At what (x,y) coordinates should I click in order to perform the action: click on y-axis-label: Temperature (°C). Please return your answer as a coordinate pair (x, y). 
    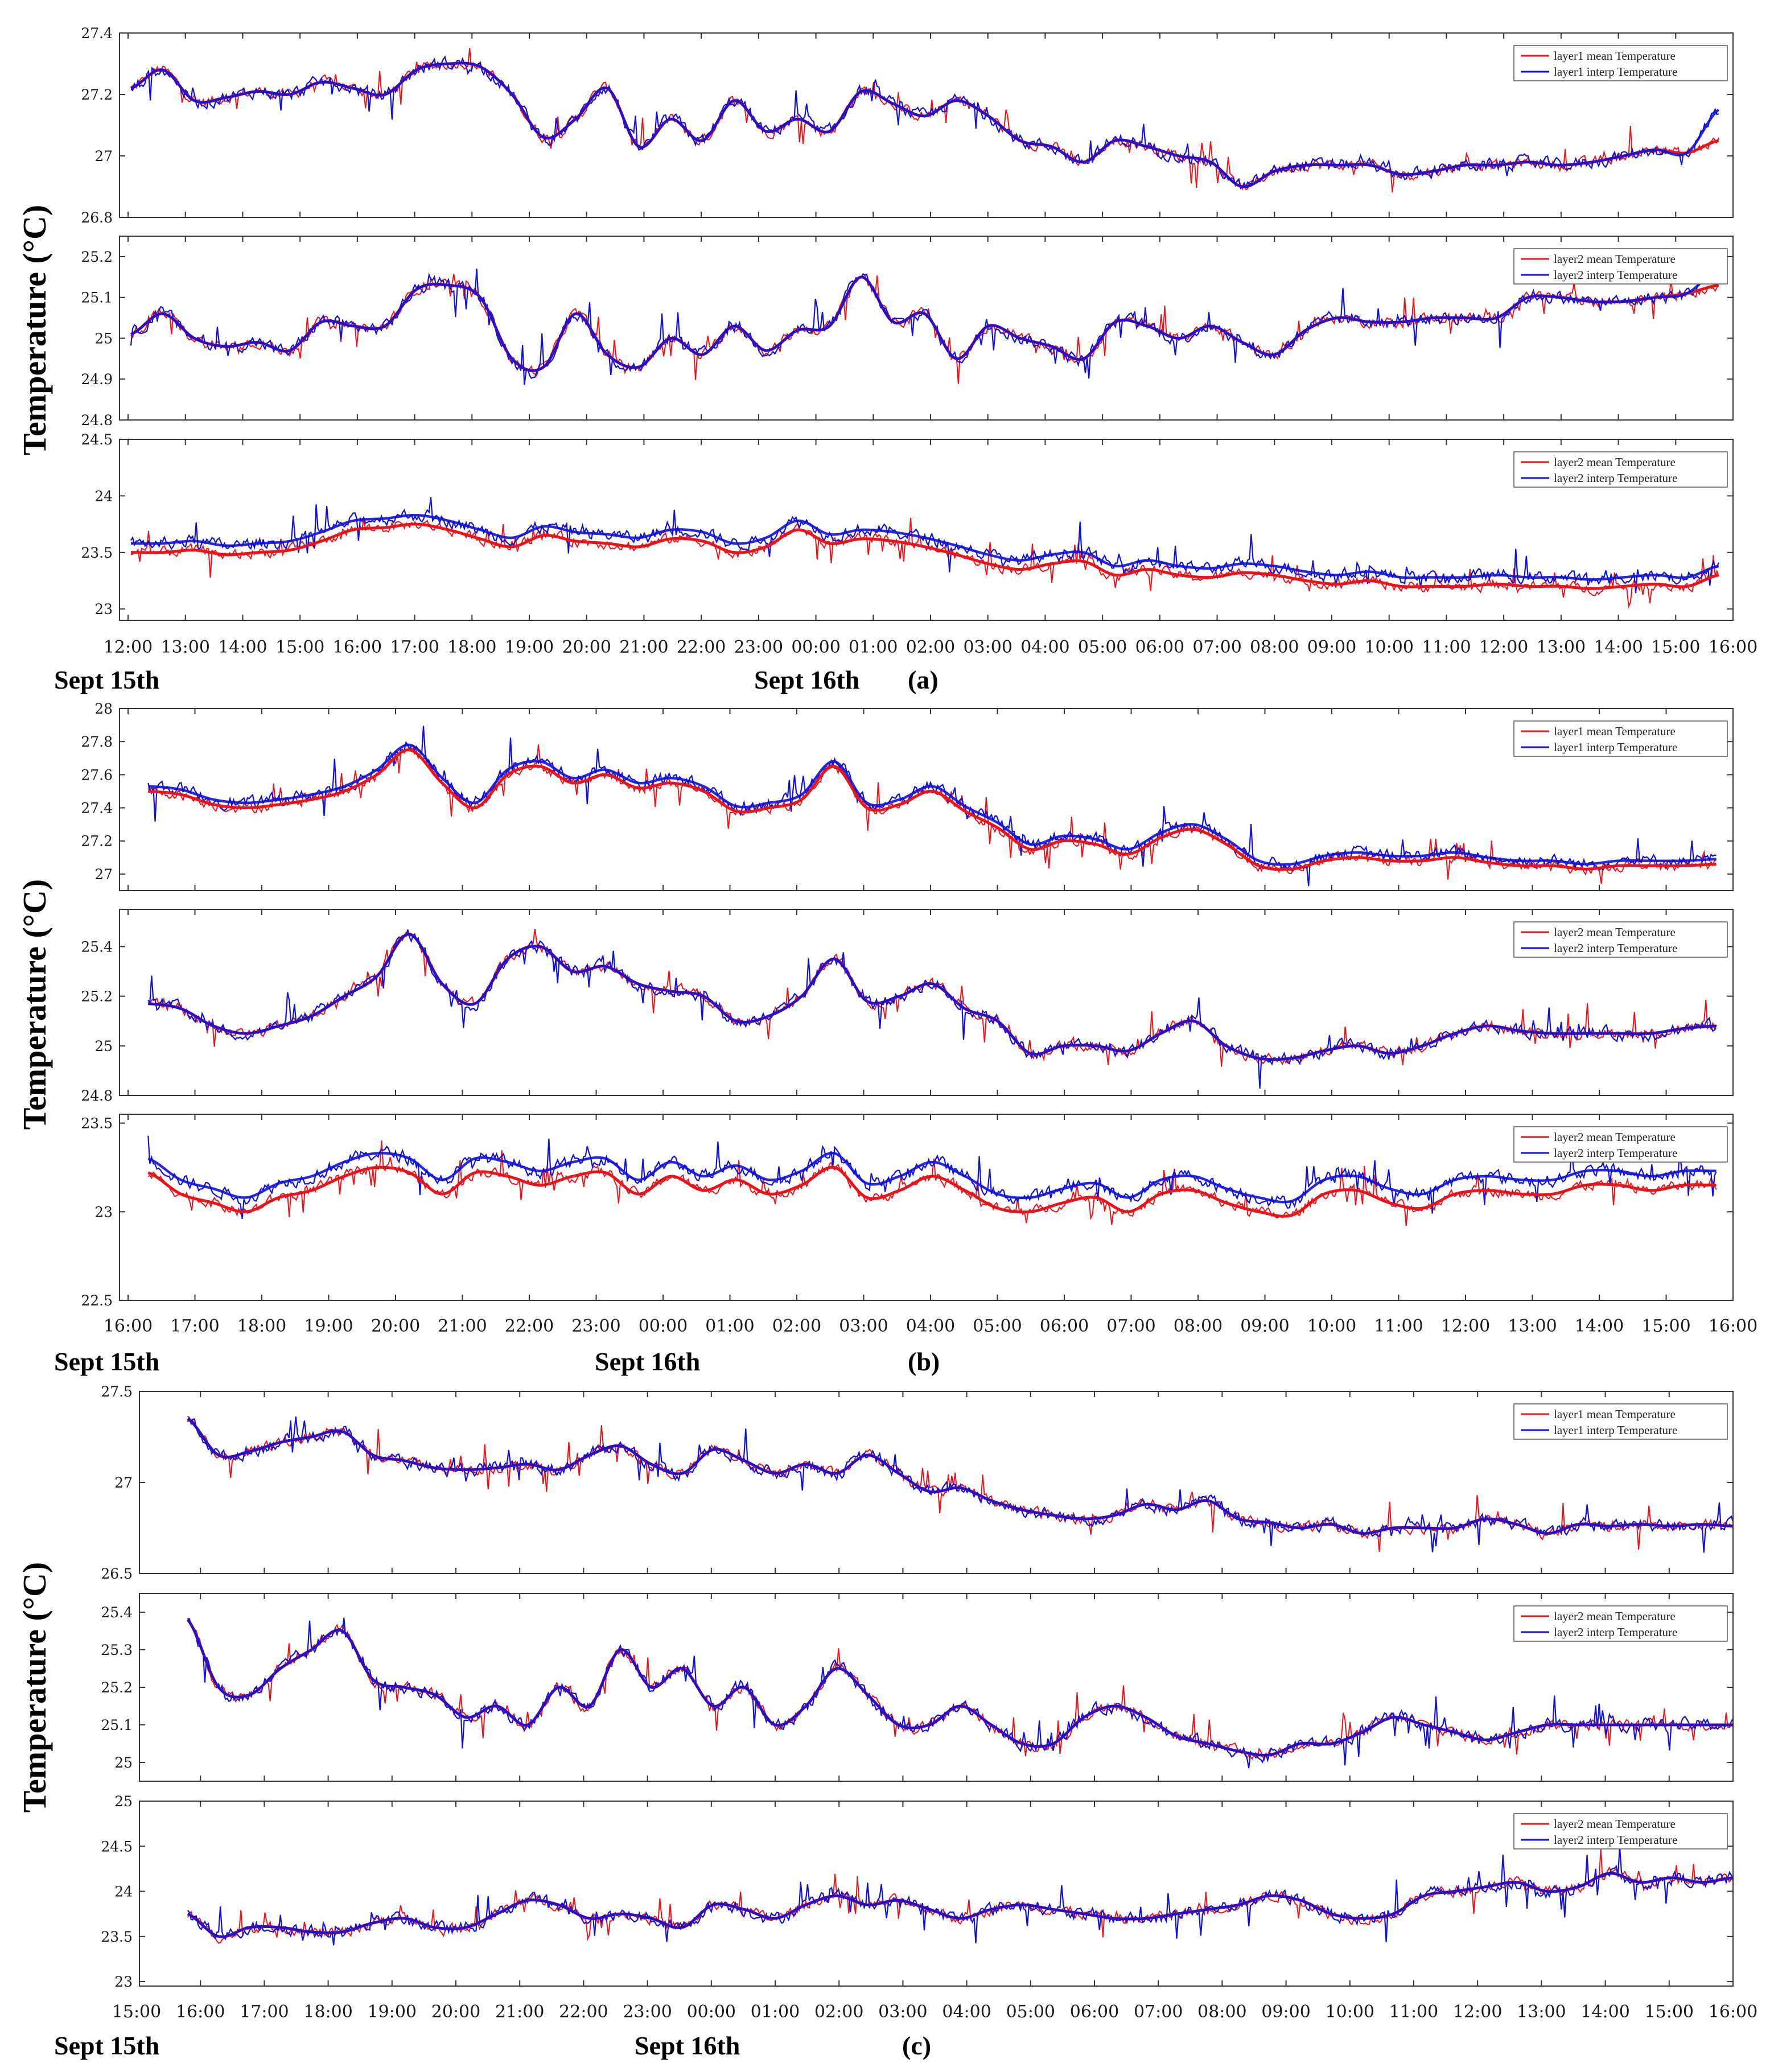
    Looking at the image, I should click on (34, 1687).